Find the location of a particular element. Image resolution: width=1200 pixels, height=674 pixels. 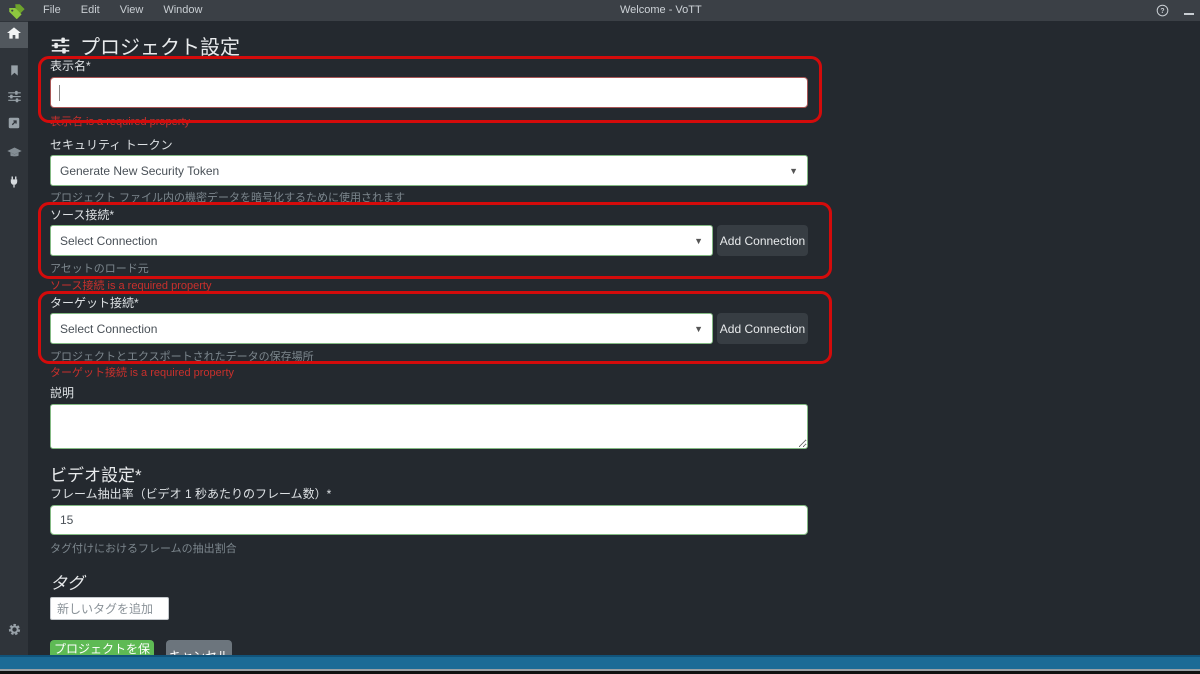

sidebar-item-connections is located at coordinates (14, 184).